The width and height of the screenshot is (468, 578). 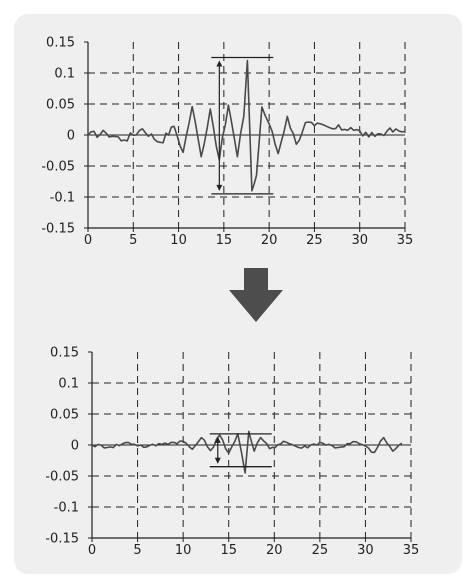 I want to click on arrow-shaft, so click(x=256, y=279).